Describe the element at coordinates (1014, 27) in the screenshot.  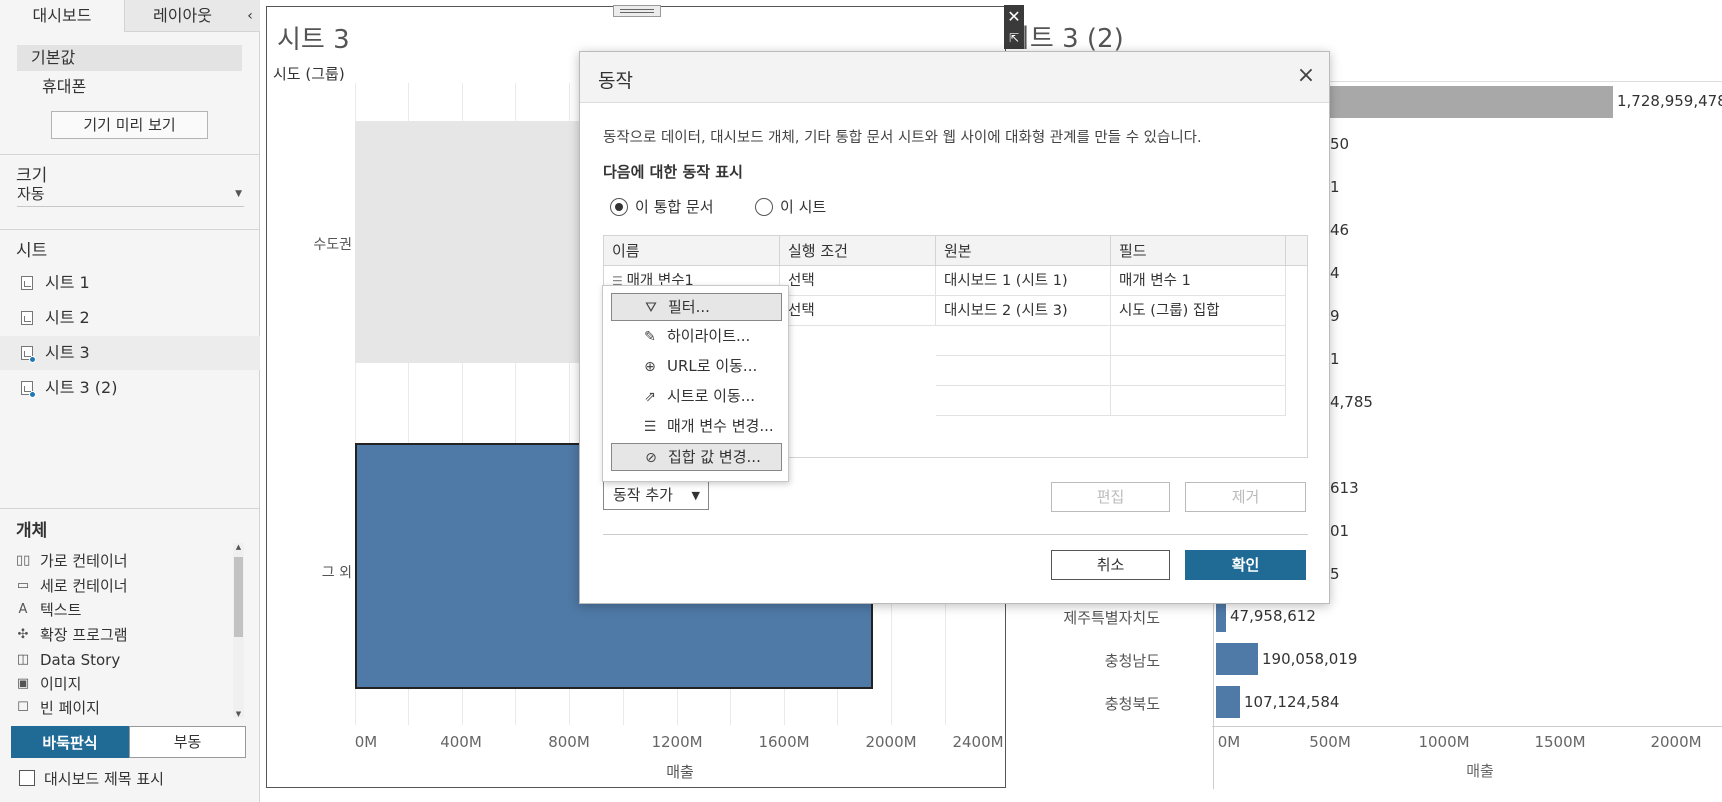
I see `zone-controls: ✕ ⇱` at that location.